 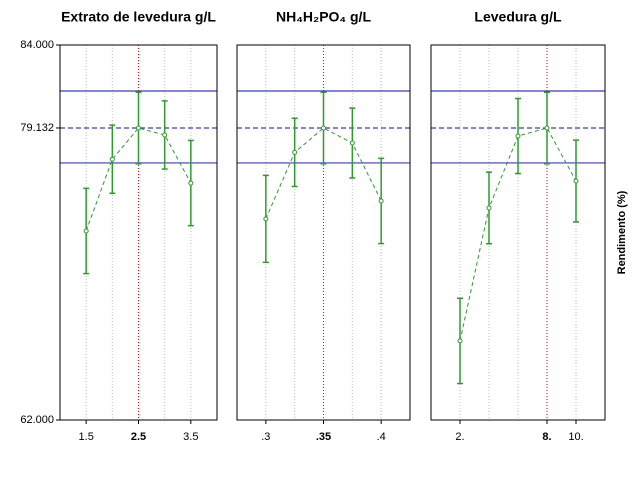 I want to click on panel-title: NH₄H₂PO₄ g/L, so click(x=323, y=17).